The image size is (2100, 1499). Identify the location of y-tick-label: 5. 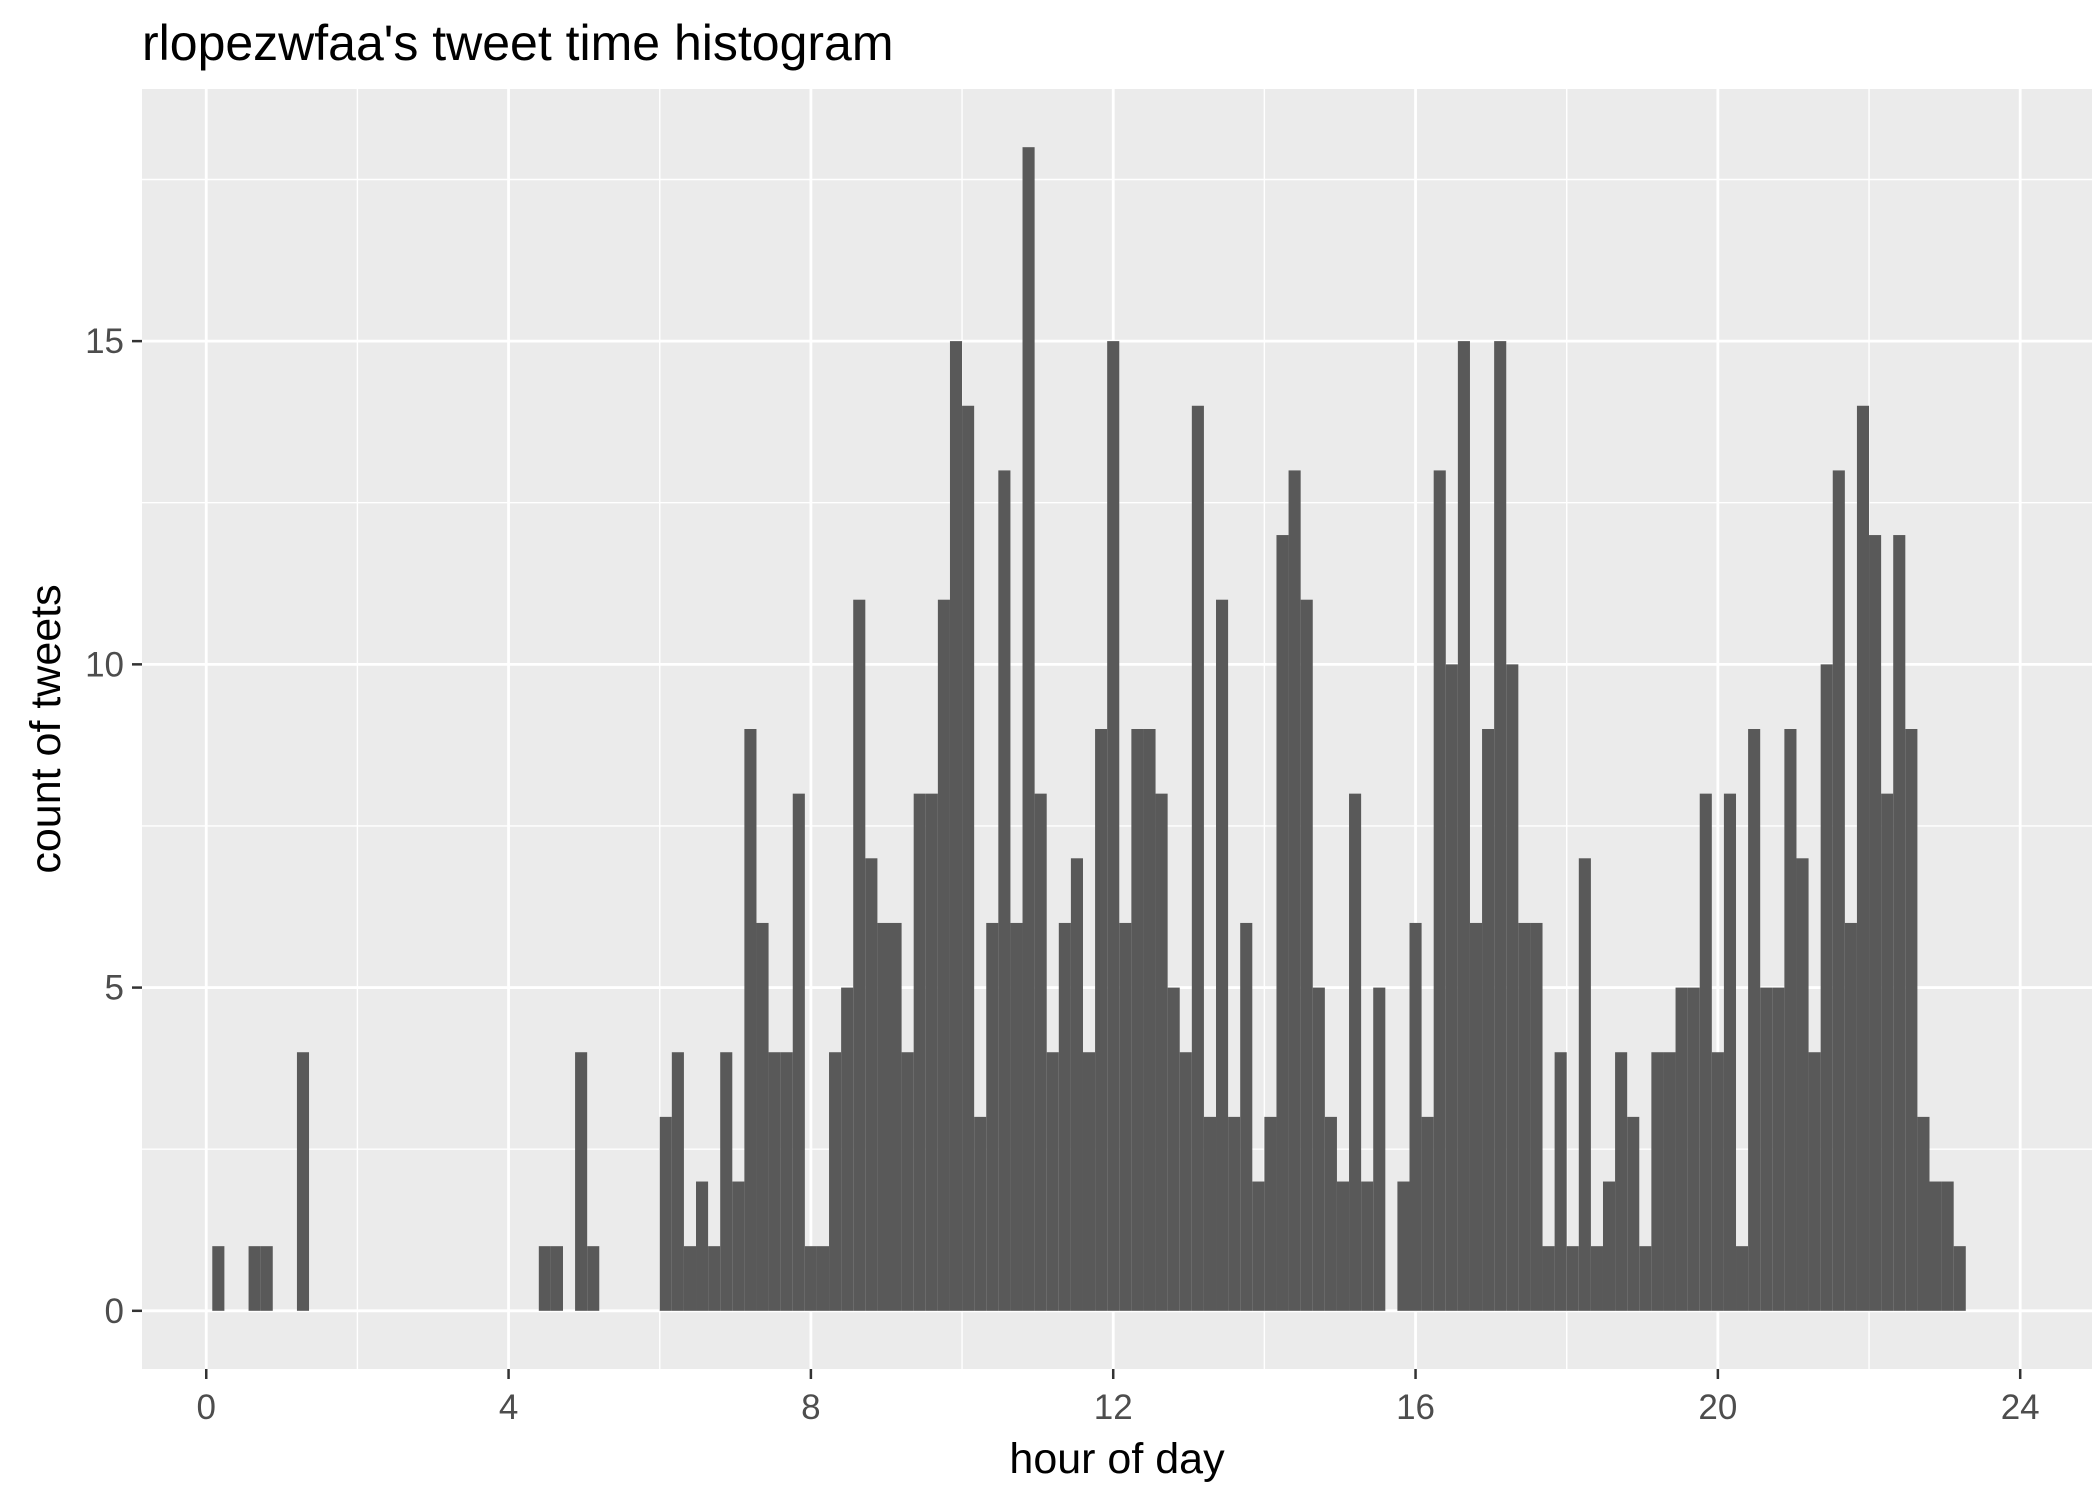
(114, 988).